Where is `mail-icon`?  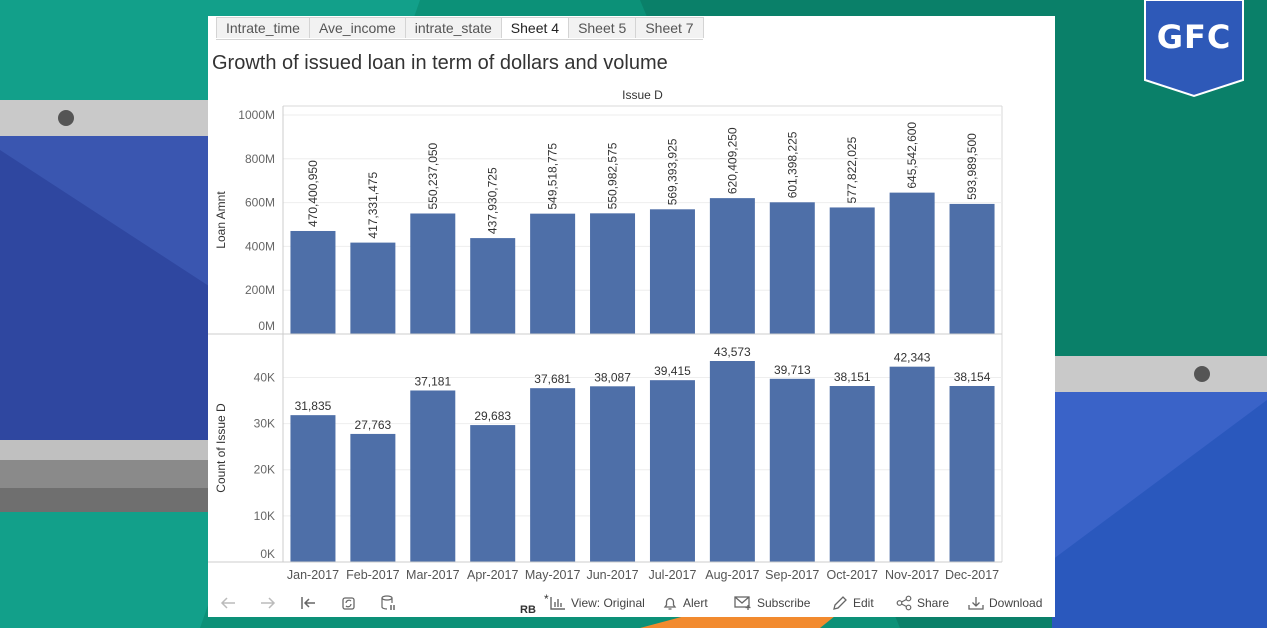
mail-icon is located at coordinates (742, 602).